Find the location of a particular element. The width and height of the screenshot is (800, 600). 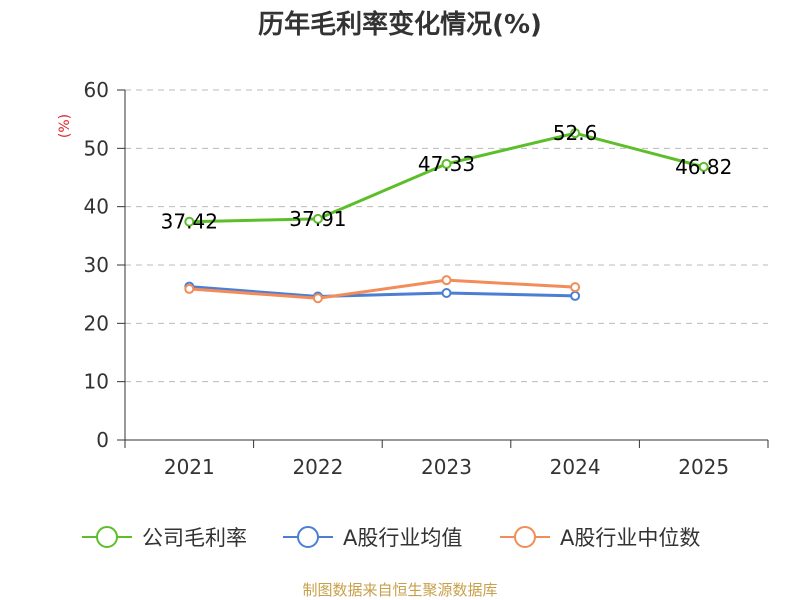

data-labels: 37.42 37.91 47.33 52.6 46.82 is located at coordinates (447, 177).